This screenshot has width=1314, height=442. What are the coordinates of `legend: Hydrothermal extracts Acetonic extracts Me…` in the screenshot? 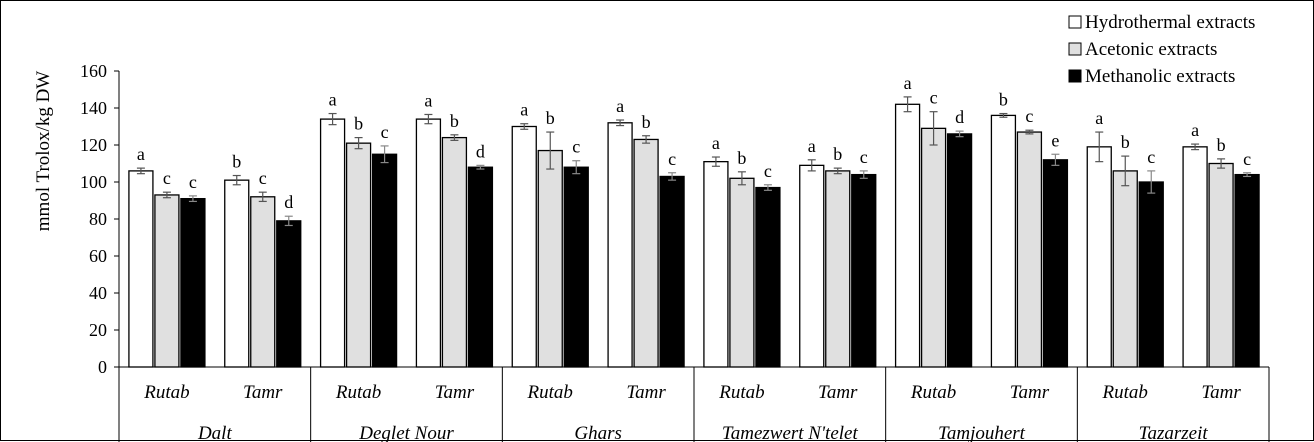 It's located at (1161, 49).